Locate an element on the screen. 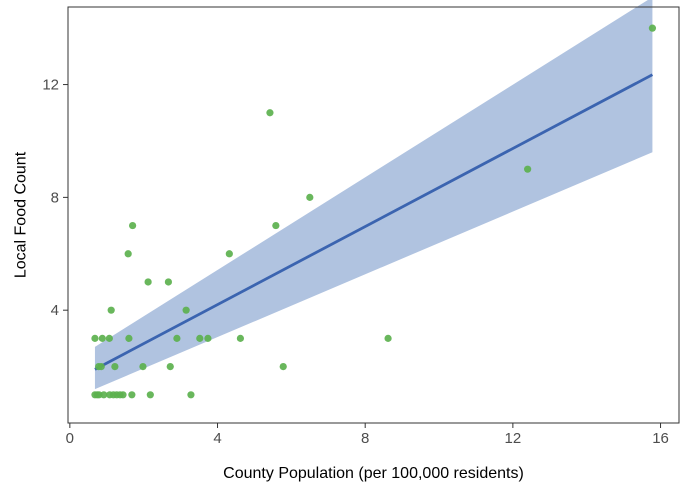 The image size is (685, 488). x-tick-label: 4 is located at coordinates (217, 438).